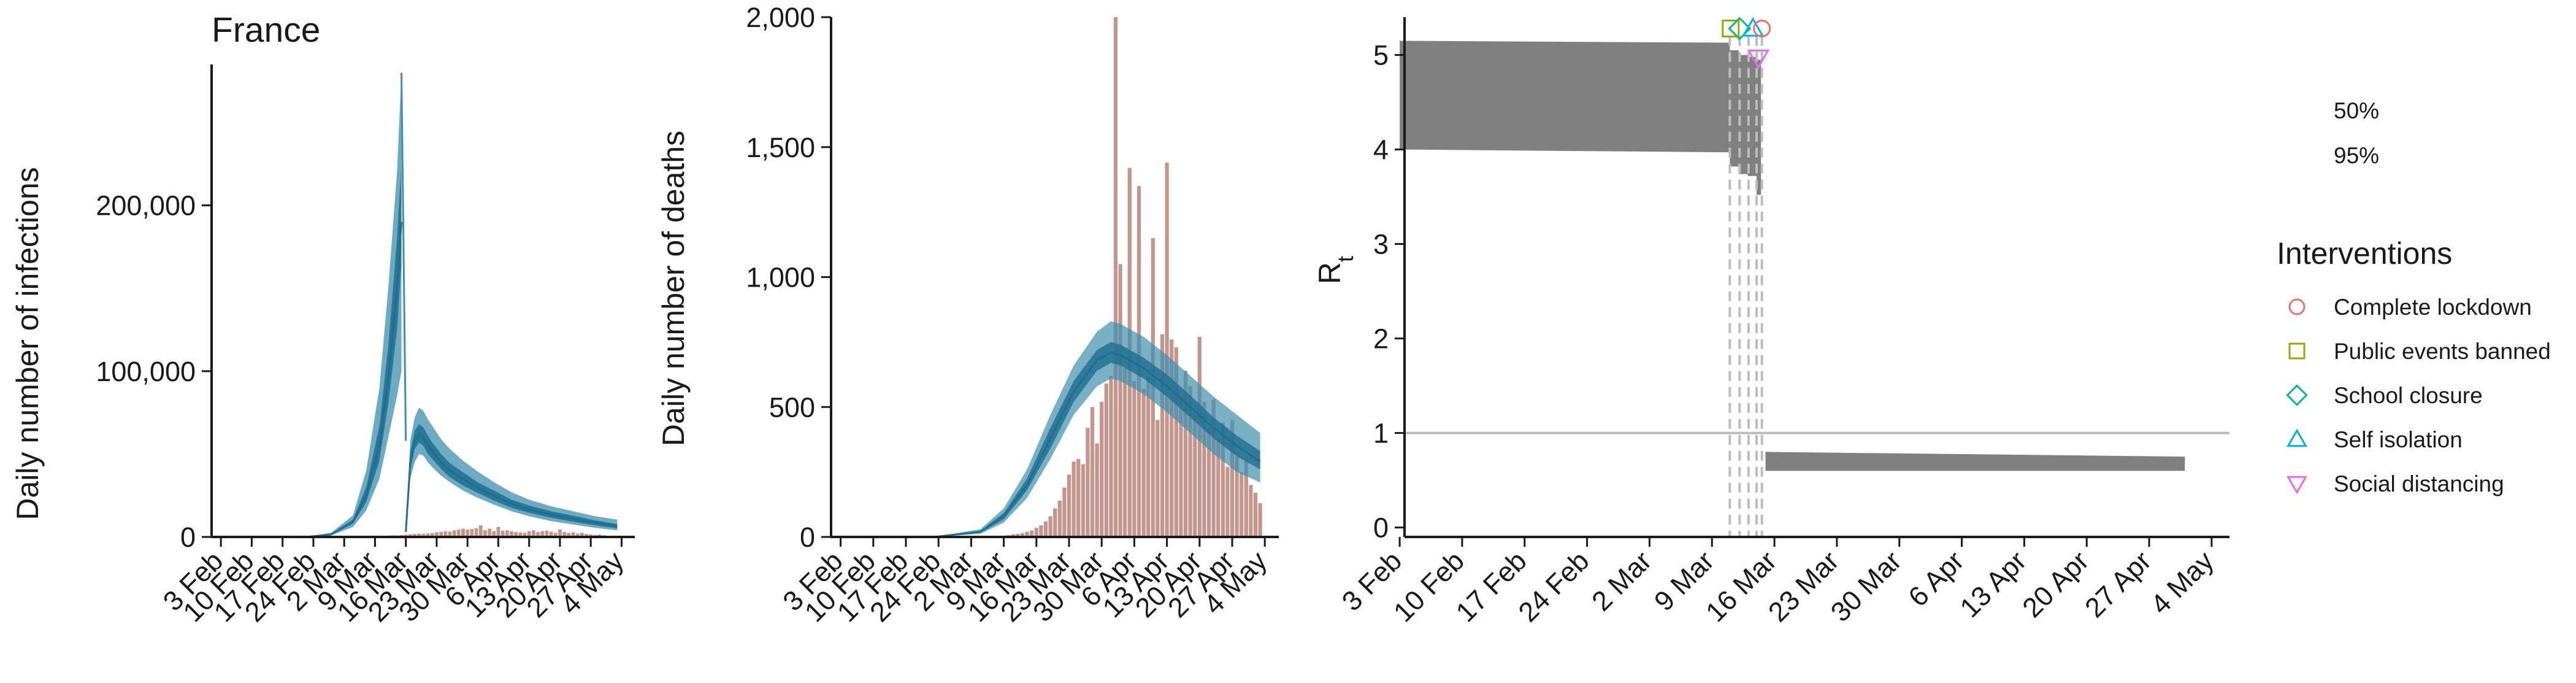 The width and height of the screenshot is (2576, 683). I want to click on legend-label-distancing: Social distancing, so click(2419, 484).